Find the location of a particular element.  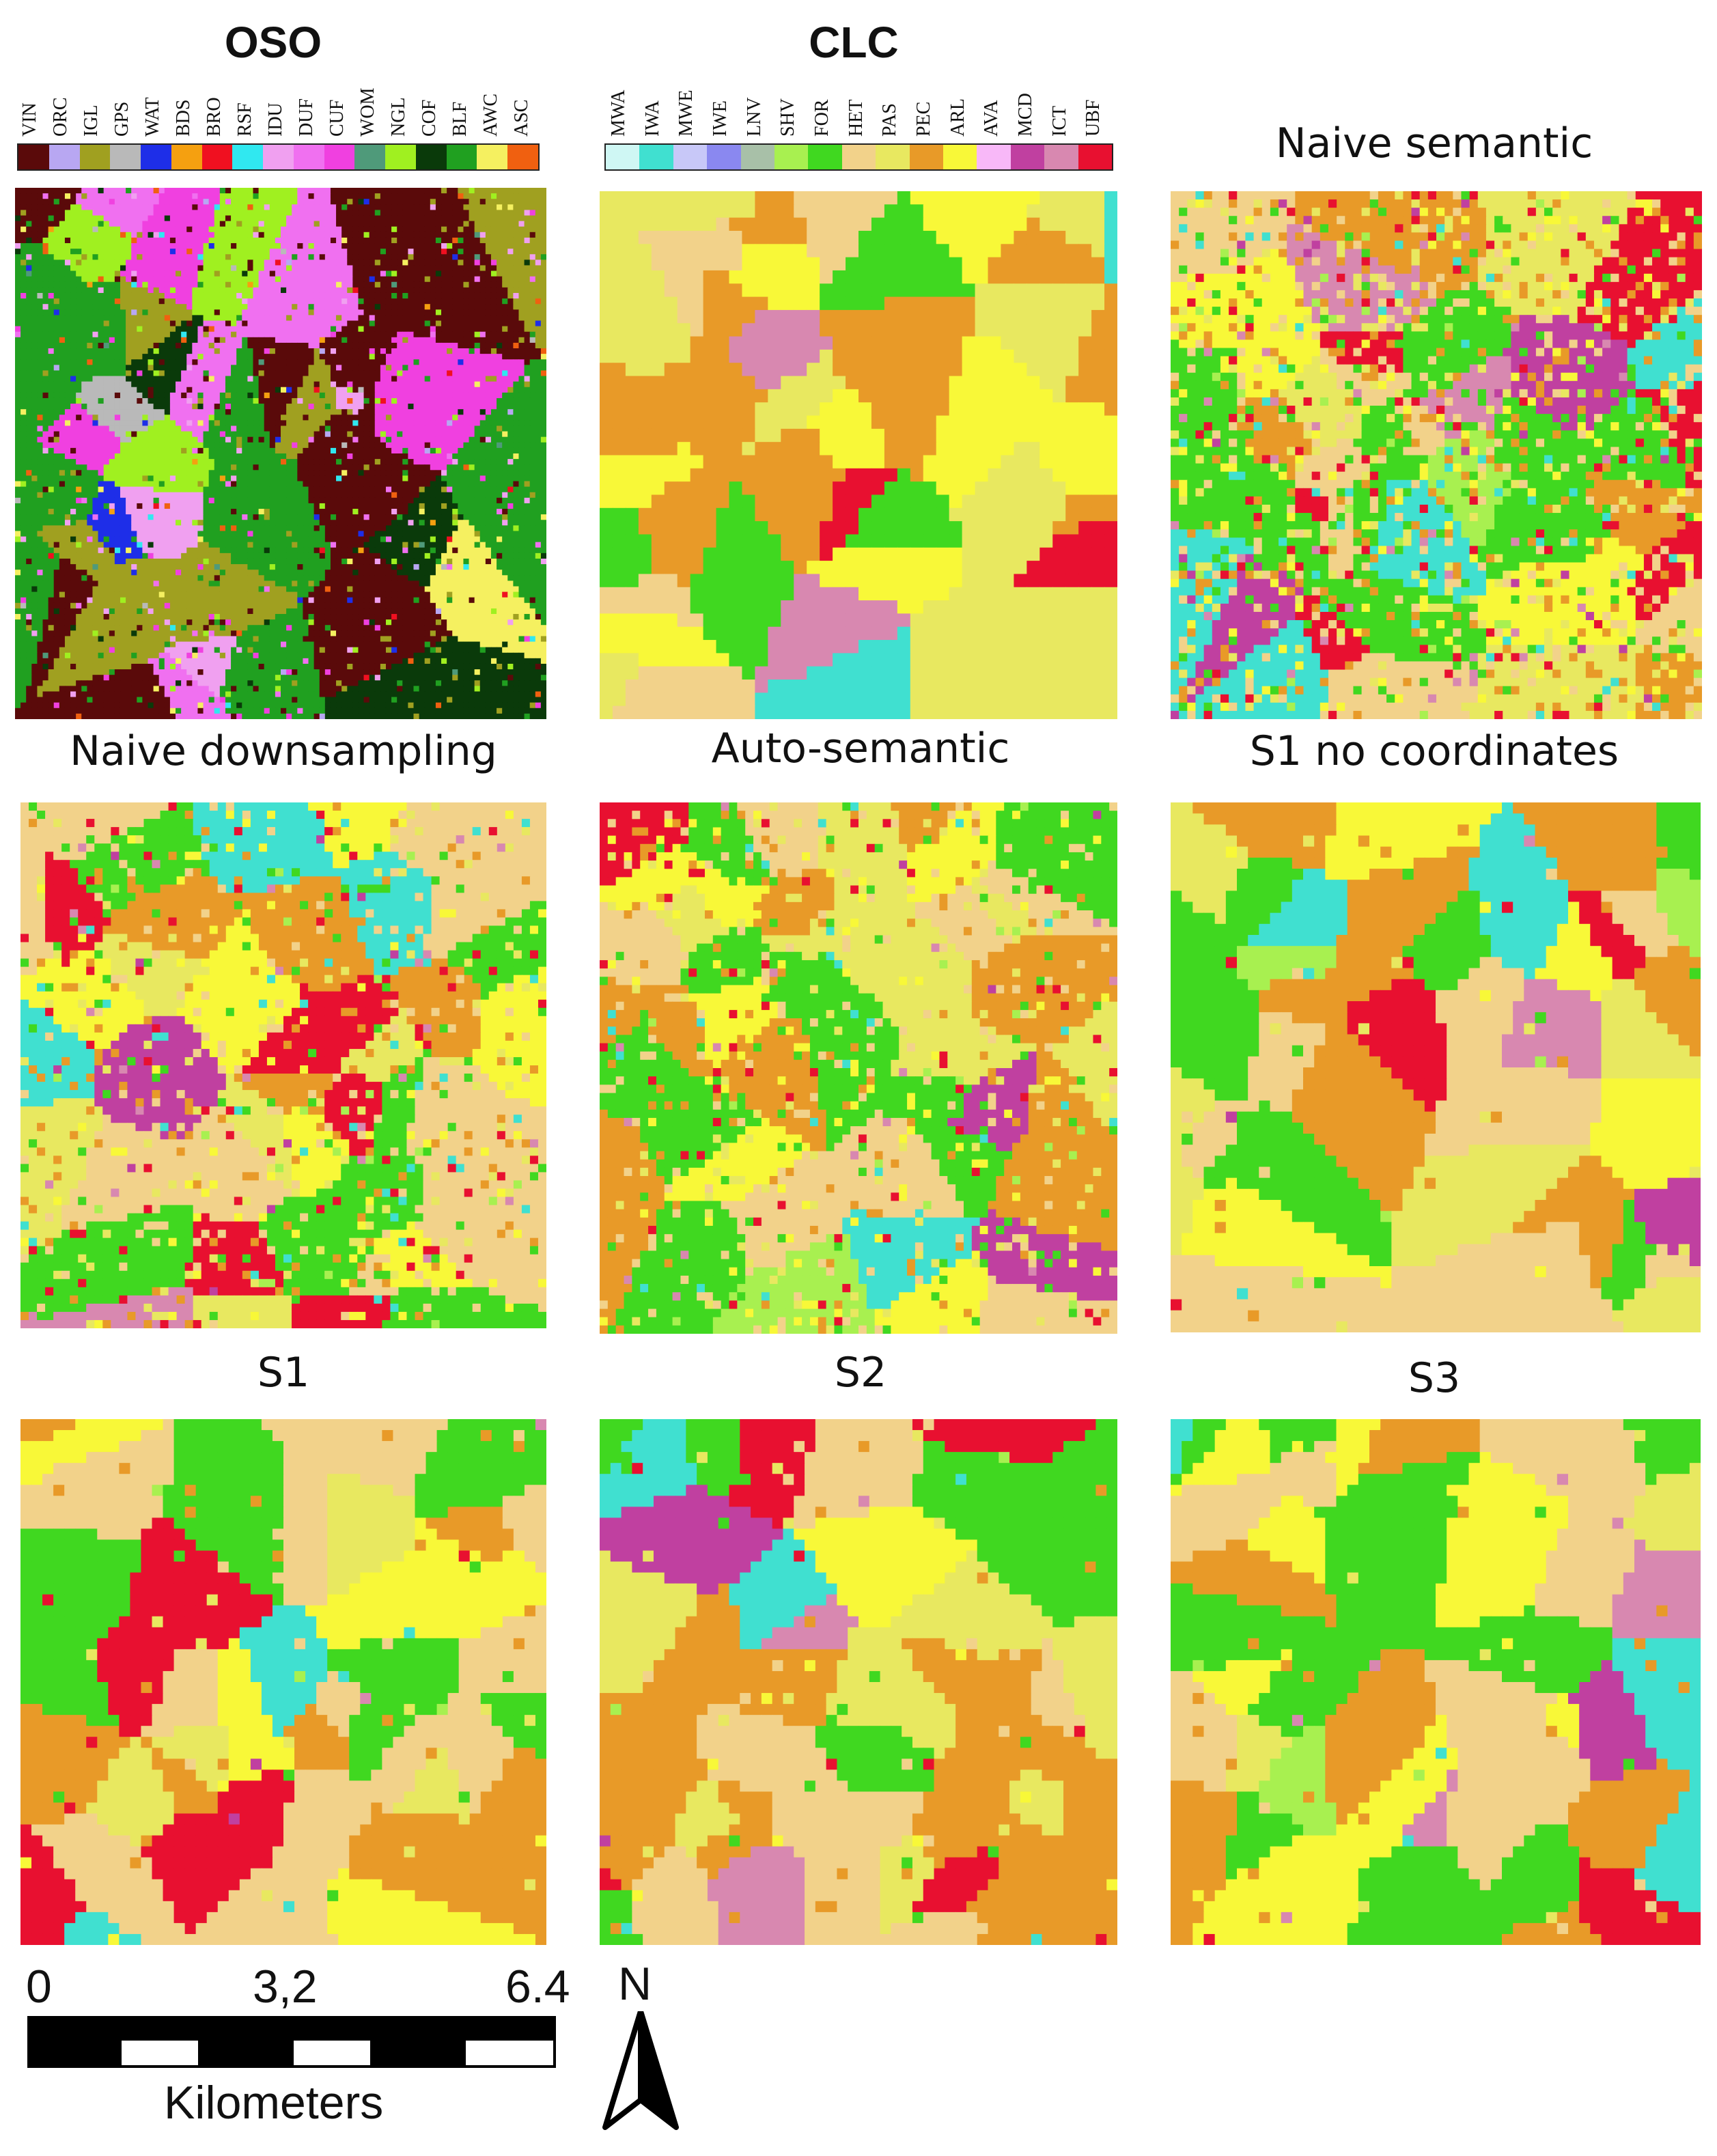

legend-swatch-bro is located at coordinates (217, 157).